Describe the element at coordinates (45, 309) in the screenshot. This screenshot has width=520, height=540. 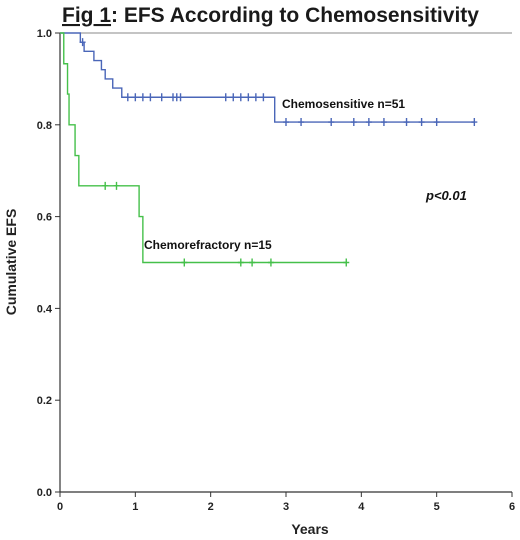
I see `y-tick-label: 0.4` at that location.